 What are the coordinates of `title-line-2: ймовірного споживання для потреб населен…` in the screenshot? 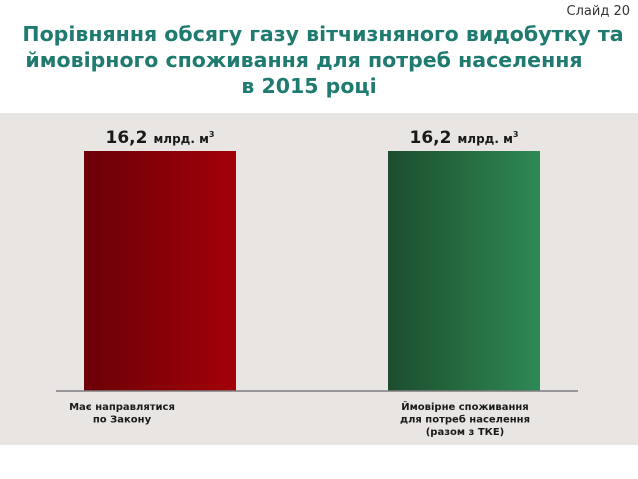 It's located at (304, 60).